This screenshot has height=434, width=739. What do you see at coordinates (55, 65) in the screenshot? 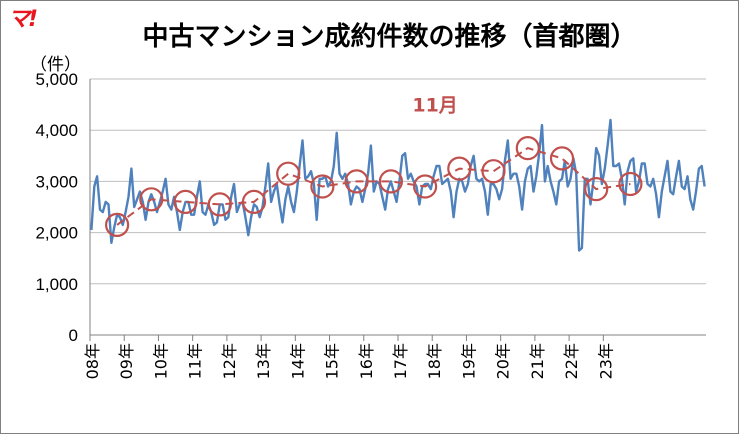
I see `y-axis-unit-label: （件）` at bounding box center [55, 65].